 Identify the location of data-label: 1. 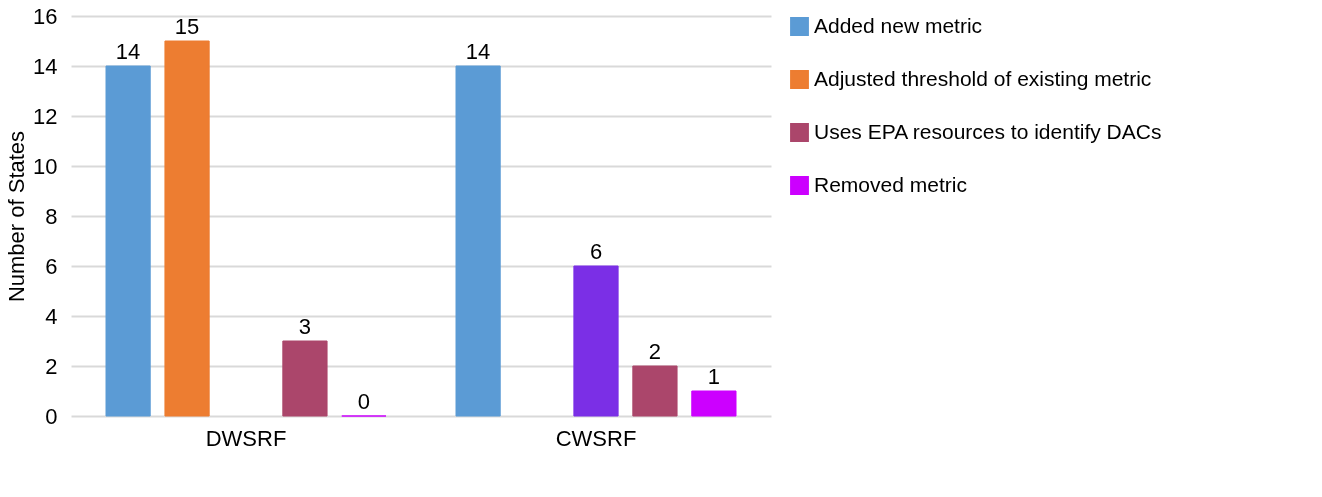
(714, 376).